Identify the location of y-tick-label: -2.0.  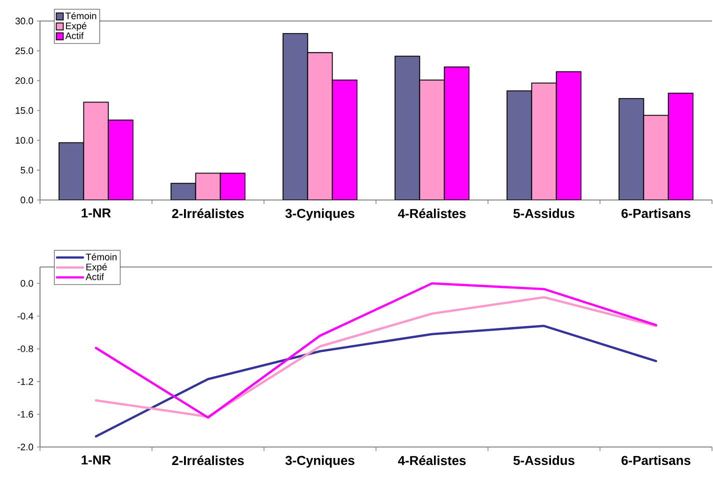
(26, 447).